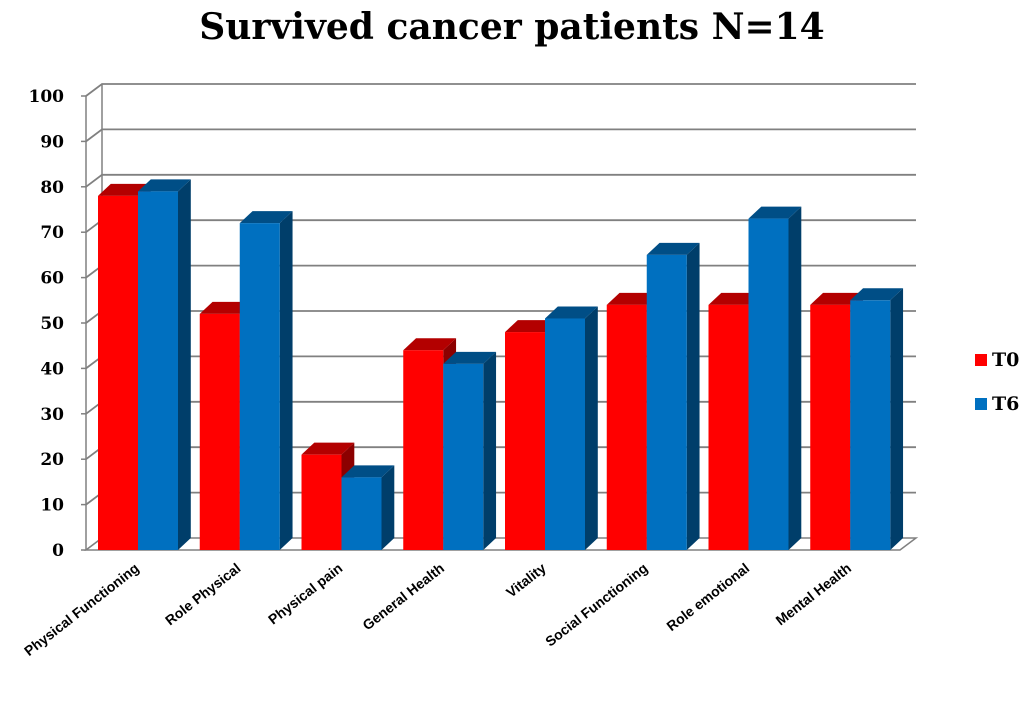 Image resolution: width=1024 pixels, height=716 pixels. I want to click on y-tick-label: 20, so click(52, 460).